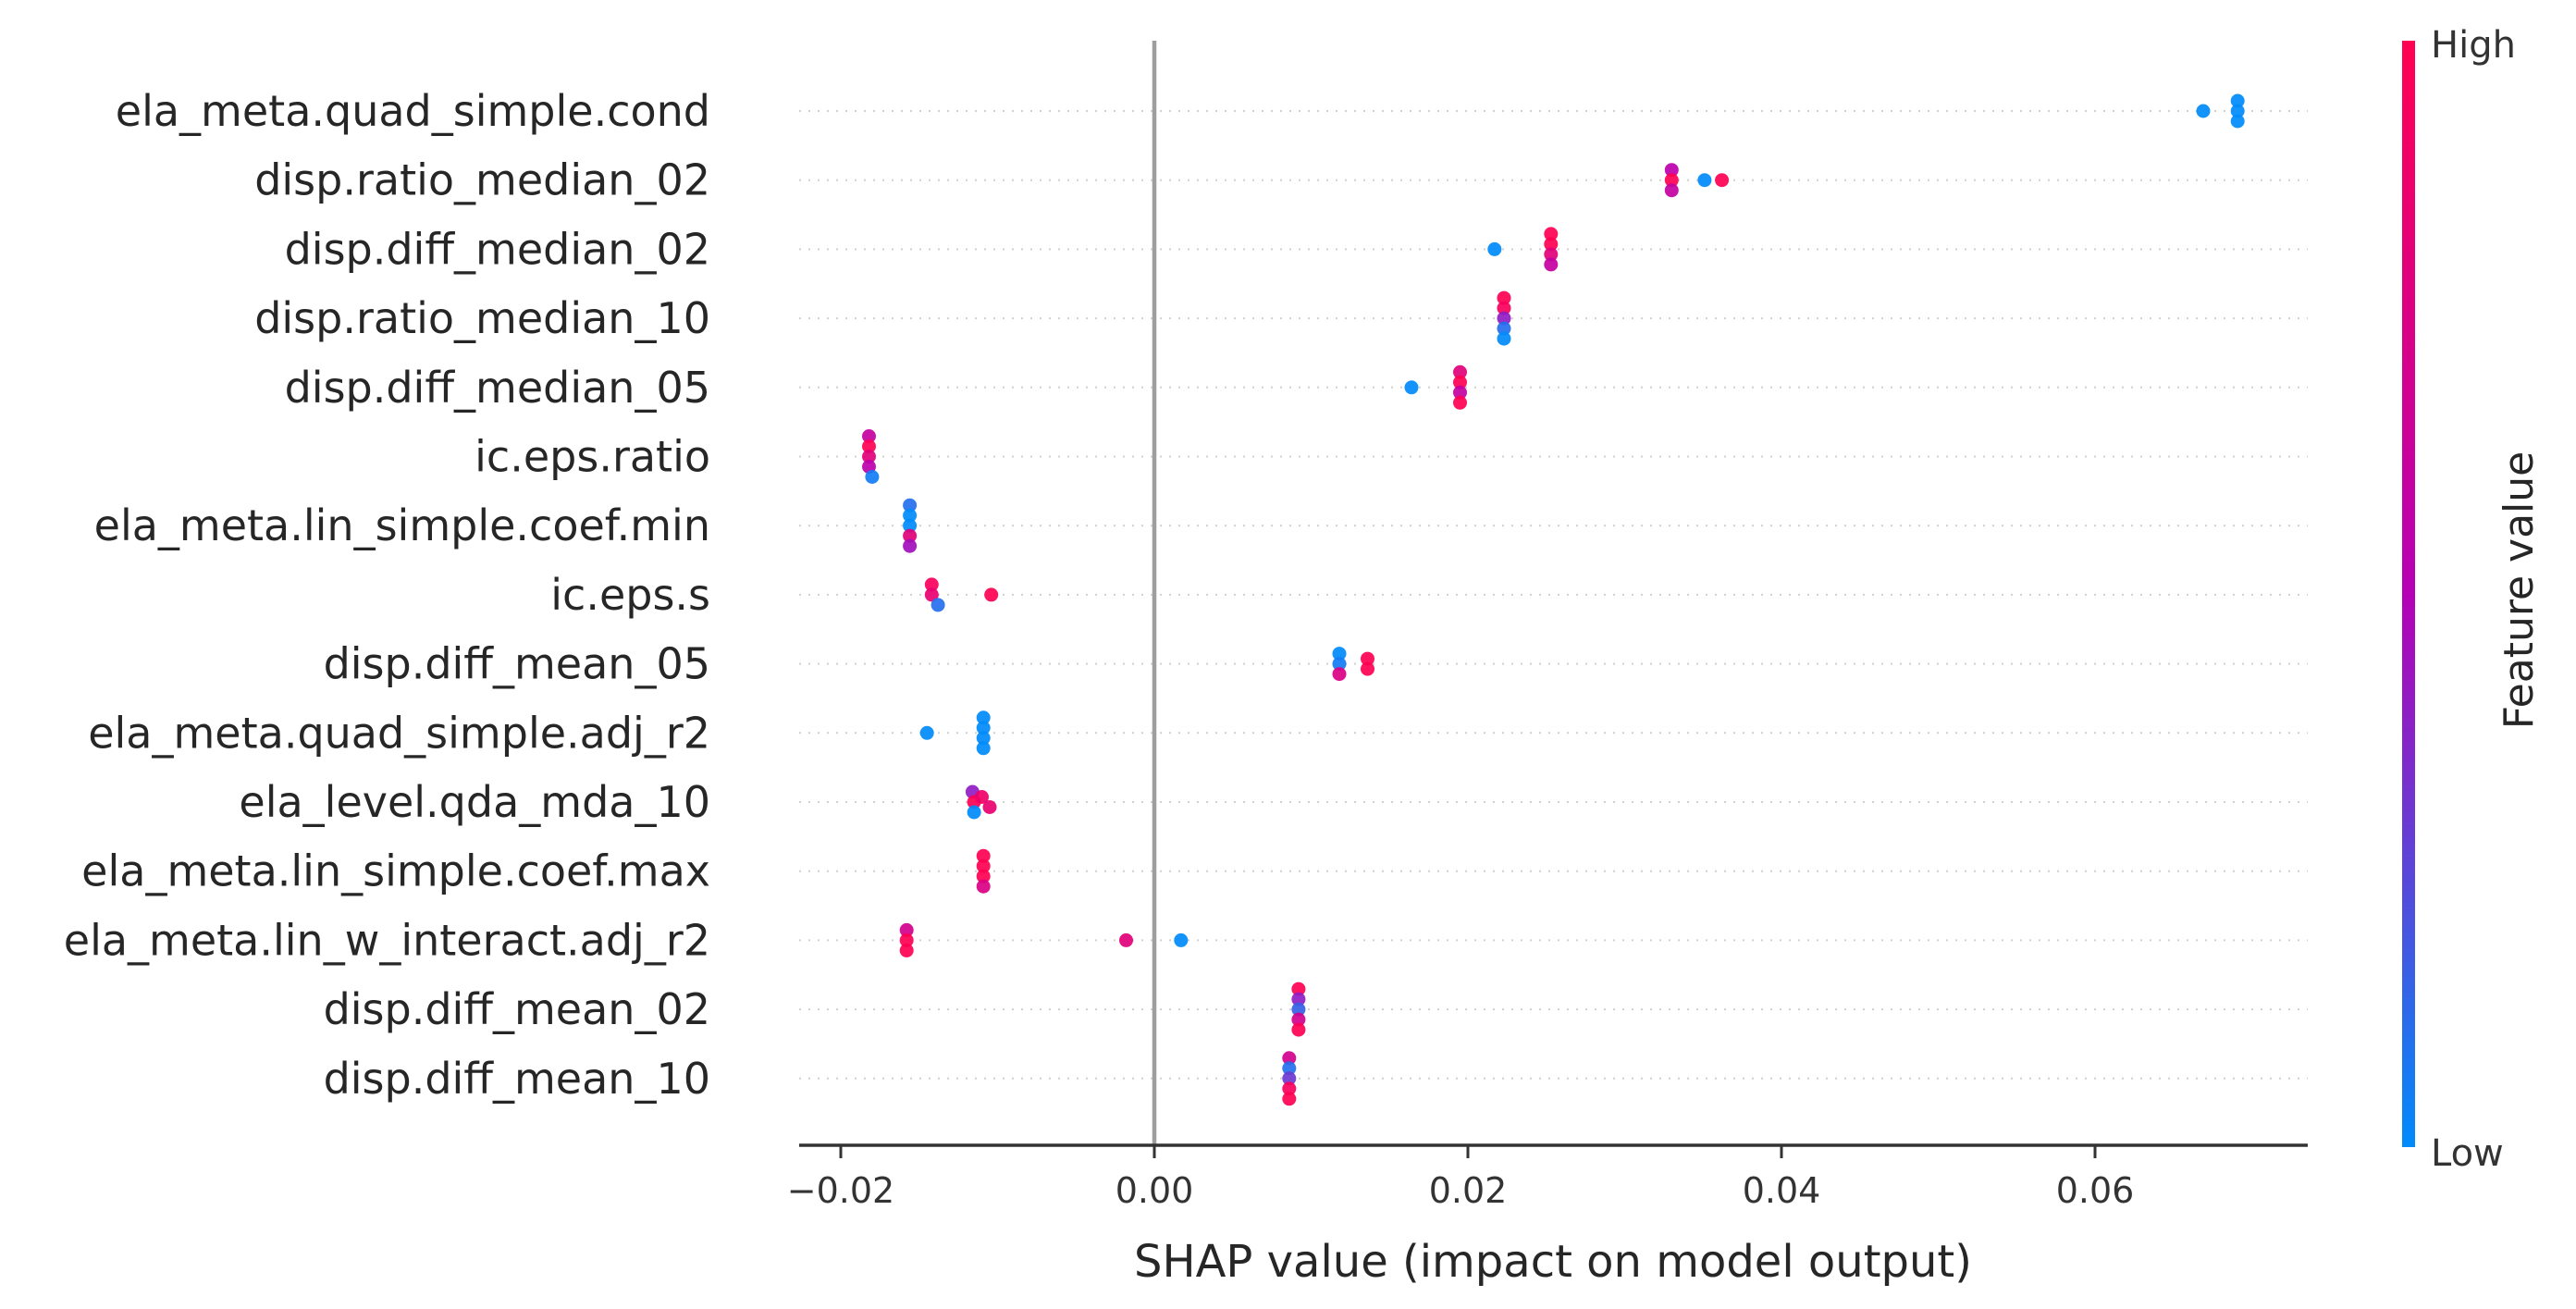 The width and height of the screenshot is (2576, 1309). Describe the element at coordinates (497, 249) in the screenshot. I see `feature-label: disp.diff_median_02` at that location.